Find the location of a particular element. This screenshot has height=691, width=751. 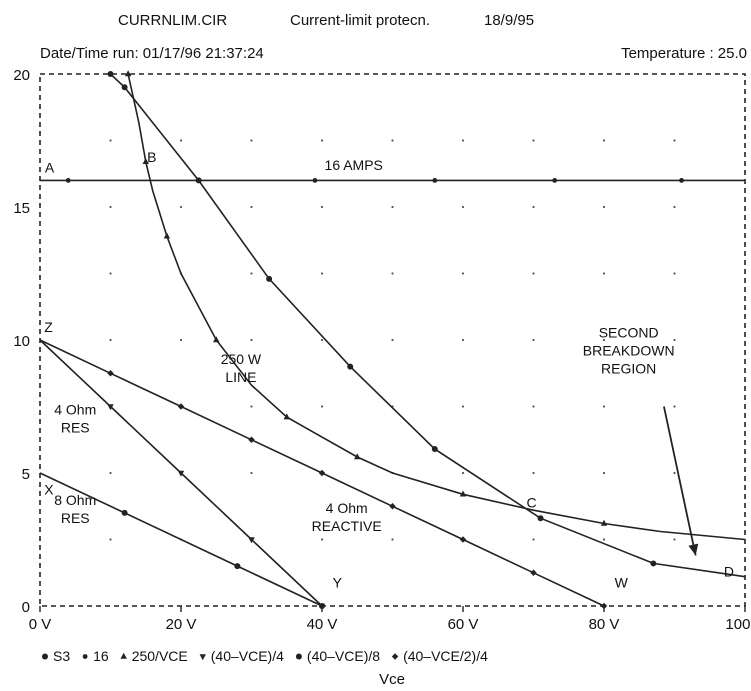

annotation-1-line: LINE is located at coordinates (240, 377).